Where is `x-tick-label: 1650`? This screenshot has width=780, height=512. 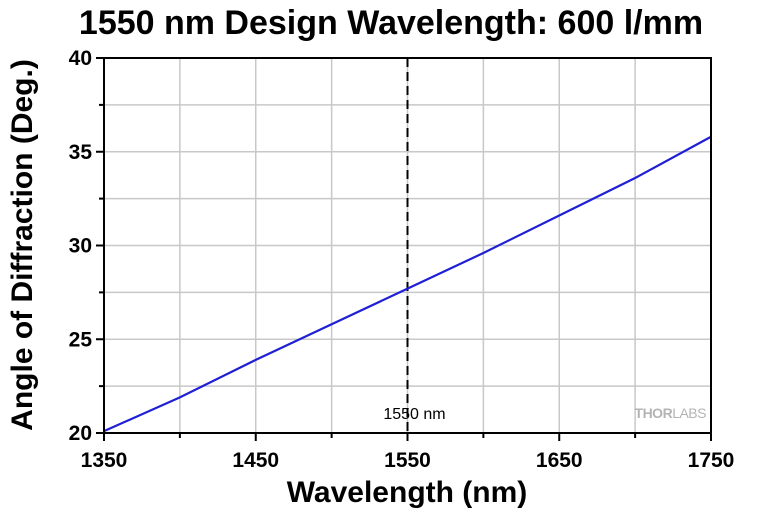 x-tick-label: 1650 is located at coordinates (559, 460).